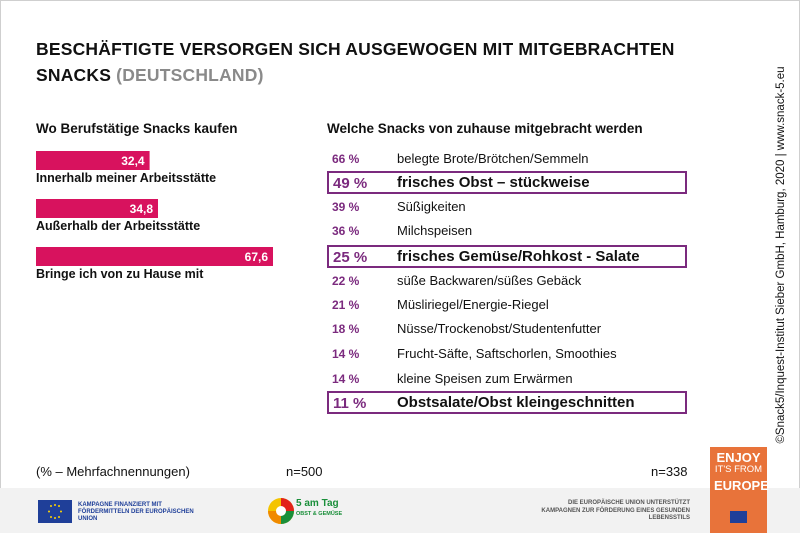  What do you see at coordinates (257, 257) in the screenshot?
I see `bar-value-label: 67,6` at bounding box center [257, 257].